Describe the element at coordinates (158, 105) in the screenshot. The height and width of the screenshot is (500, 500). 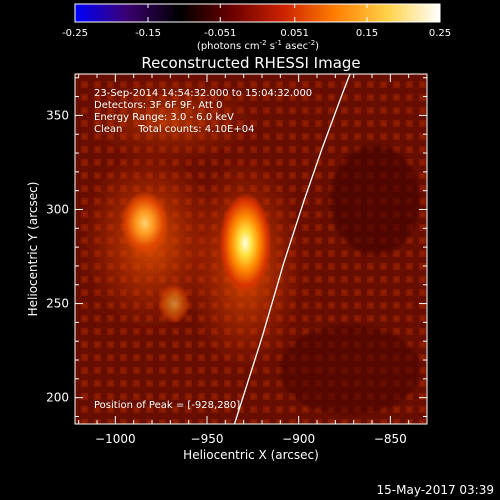
I see `info-detectors: Detectors: 3F 6F 9F, Att 0` at that location.